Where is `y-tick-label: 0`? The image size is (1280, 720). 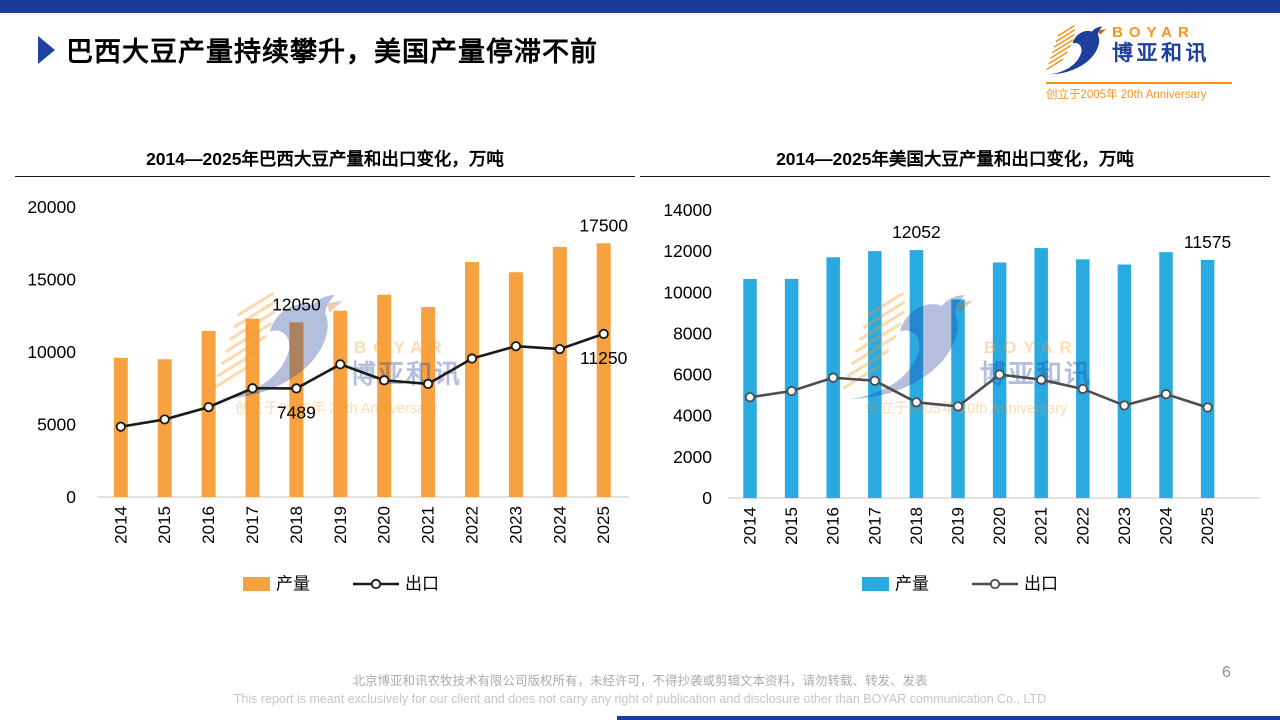 y-tick-label: 0 is located at coordinates (707, 498).